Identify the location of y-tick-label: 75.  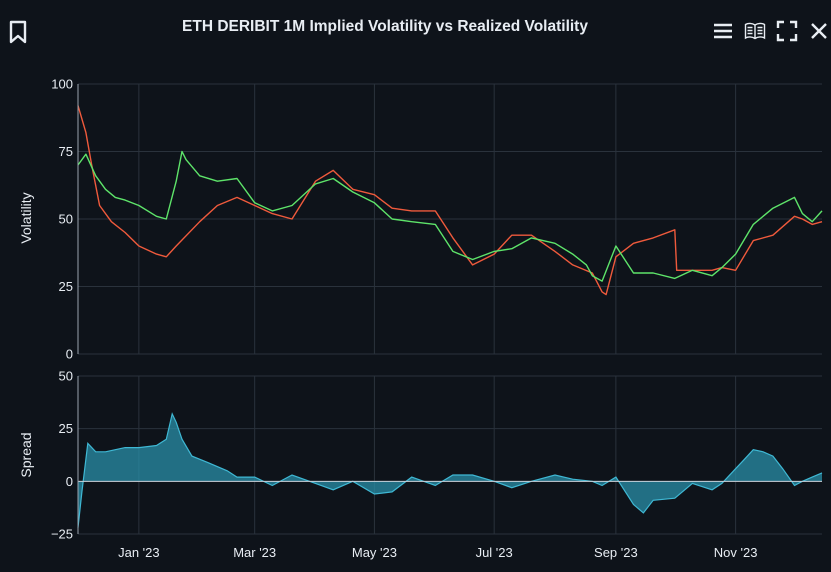
(66, 151).